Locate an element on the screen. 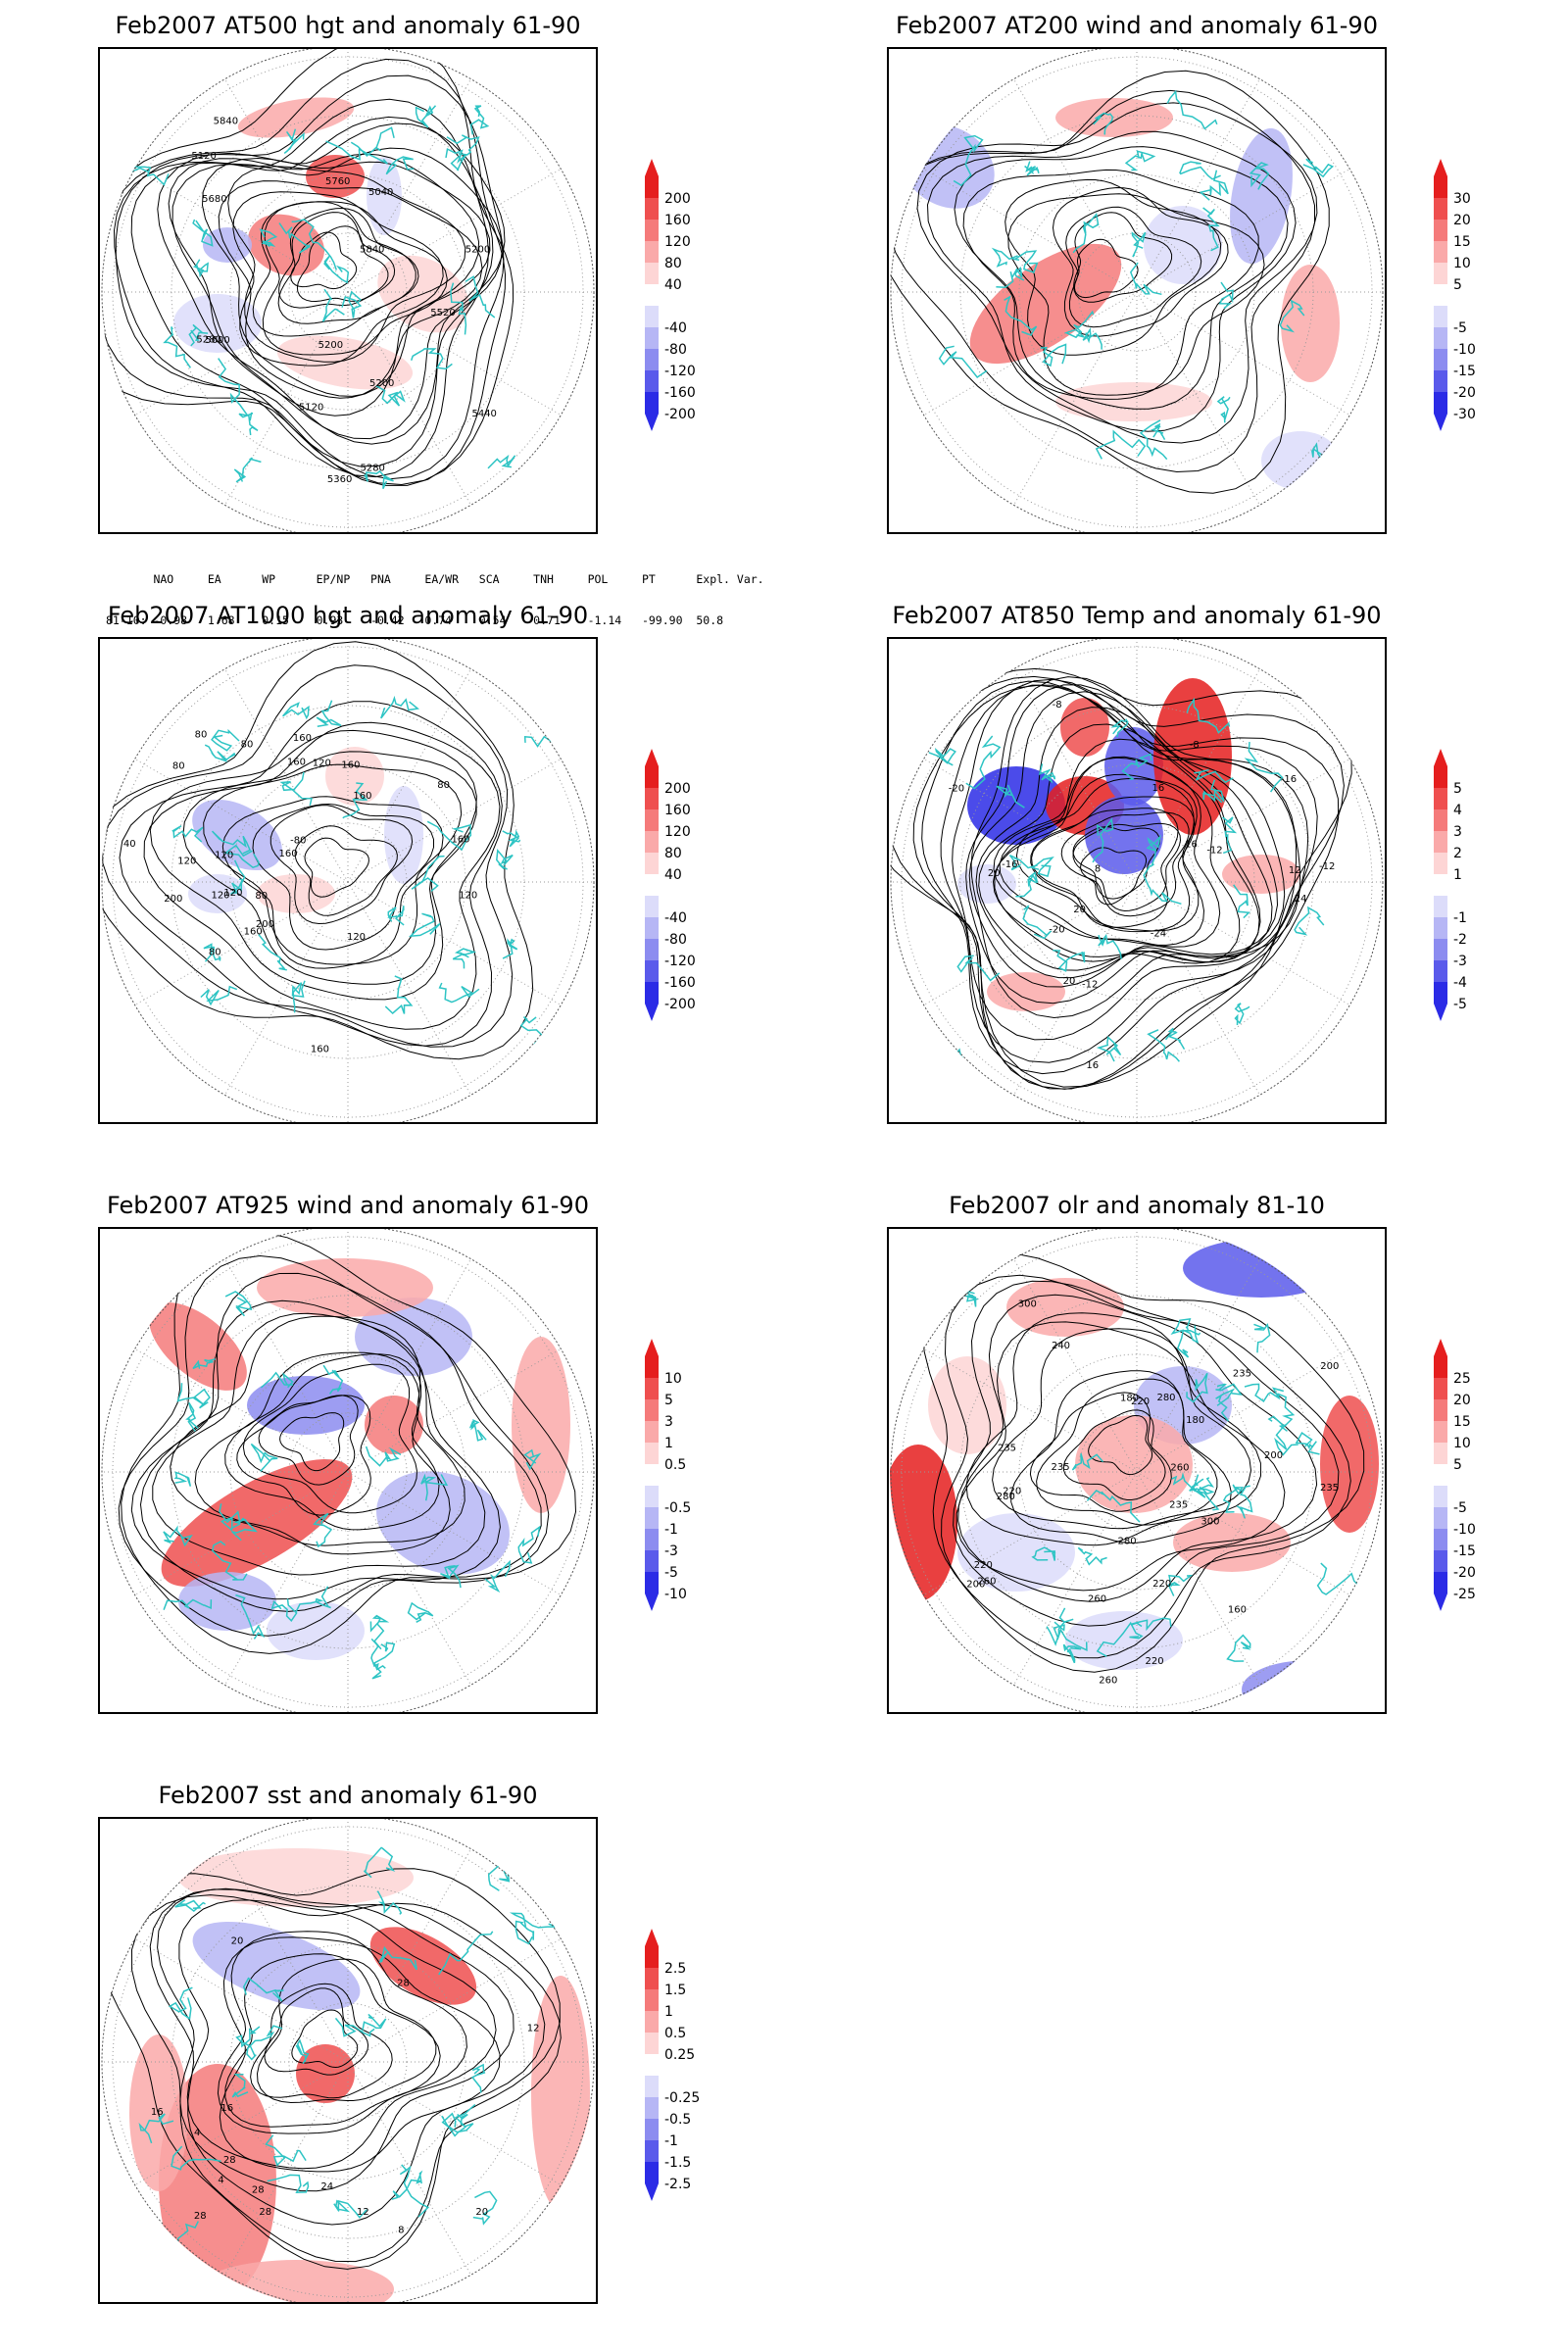 Image resolution: width=1568 pixels, height=2352 pixels. contour-label: 40 is located at coordinates (129, 844).